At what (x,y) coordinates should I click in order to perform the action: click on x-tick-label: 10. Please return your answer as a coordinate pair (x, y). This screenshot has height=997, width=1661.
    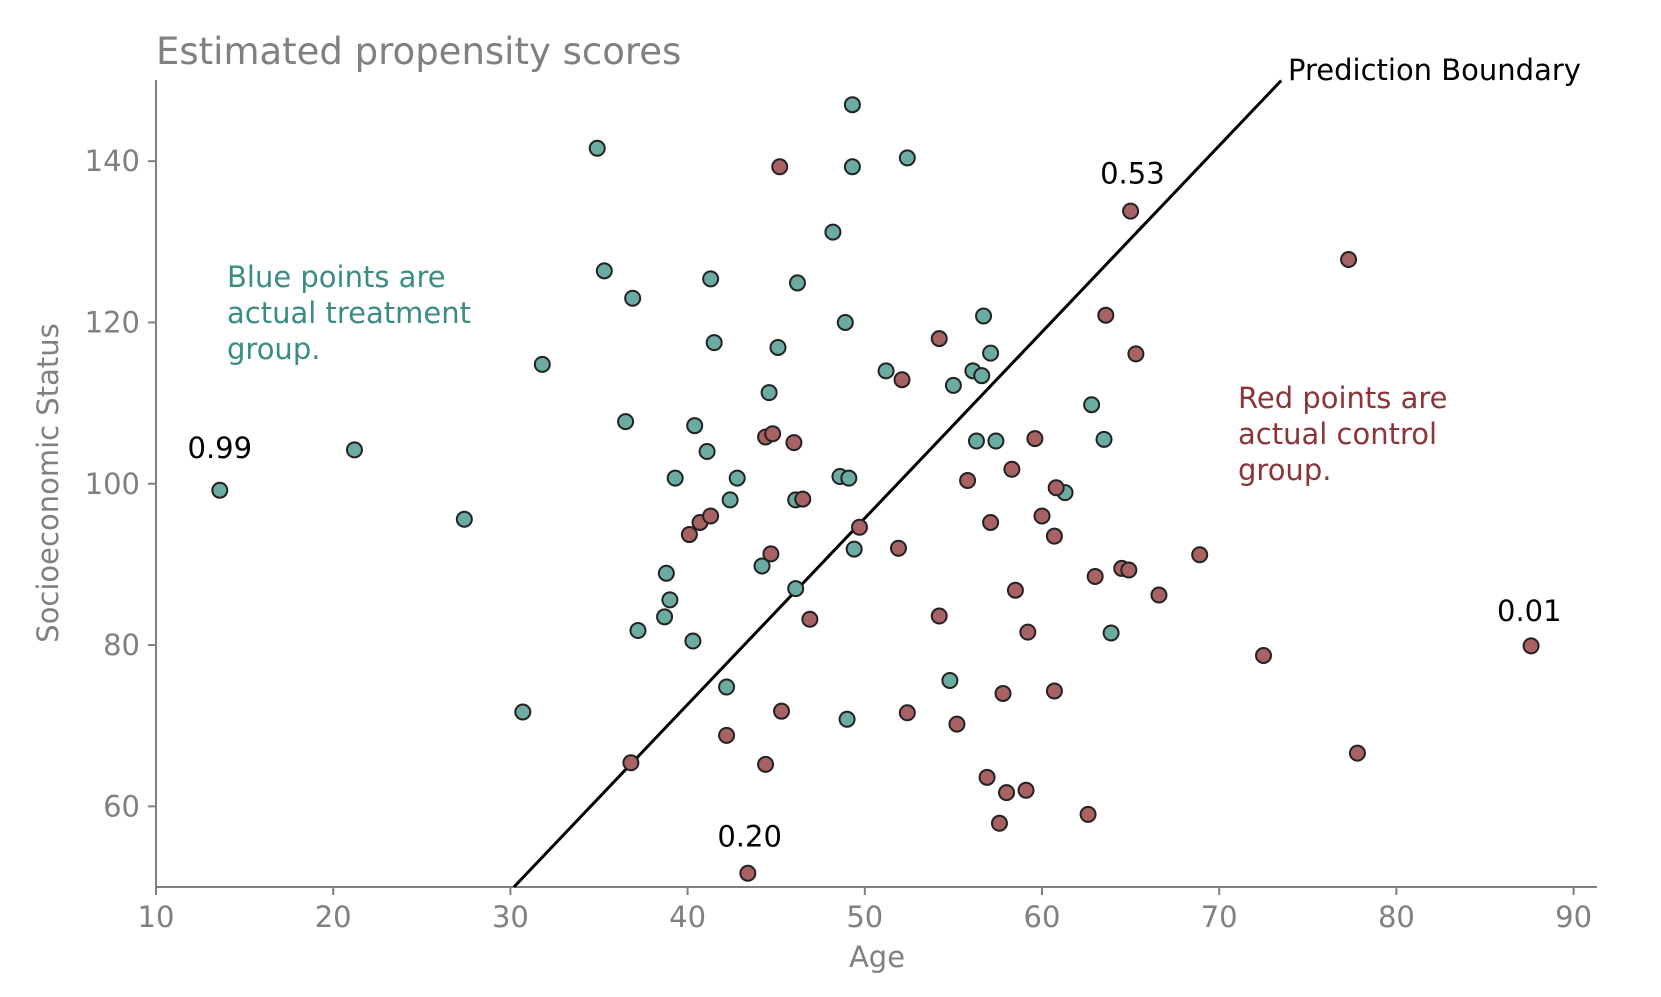
    Looking at the image, I should click on (156, 917).